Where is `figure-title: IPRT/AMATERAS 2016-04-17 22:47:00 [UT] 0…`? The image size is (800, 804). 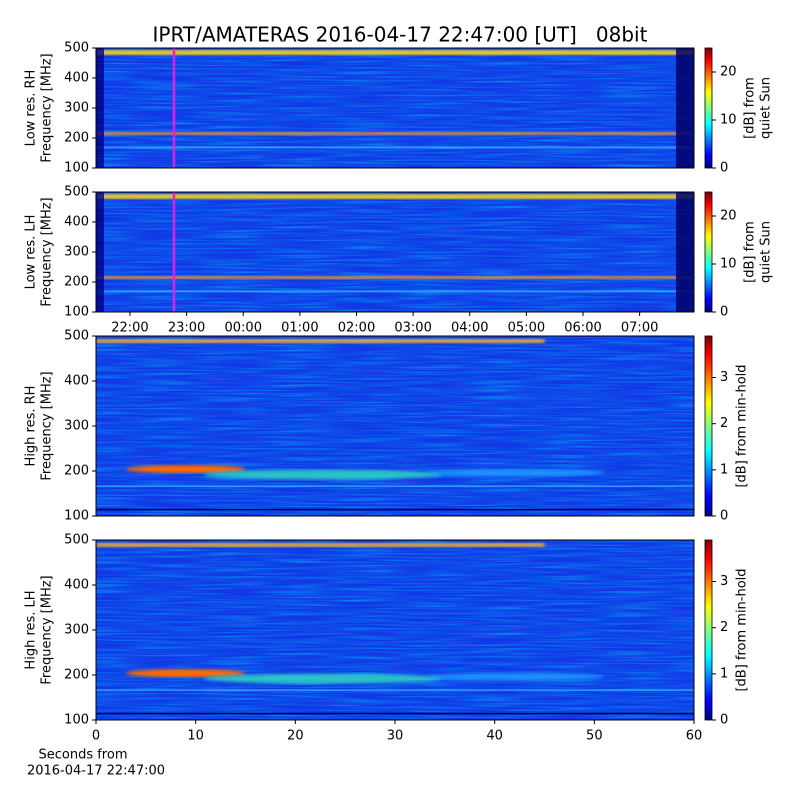 figure-title: IPRT/AMATERAS 2016-04-17 22:47:00 [UT] 0… is located at coordinates (400, 35).